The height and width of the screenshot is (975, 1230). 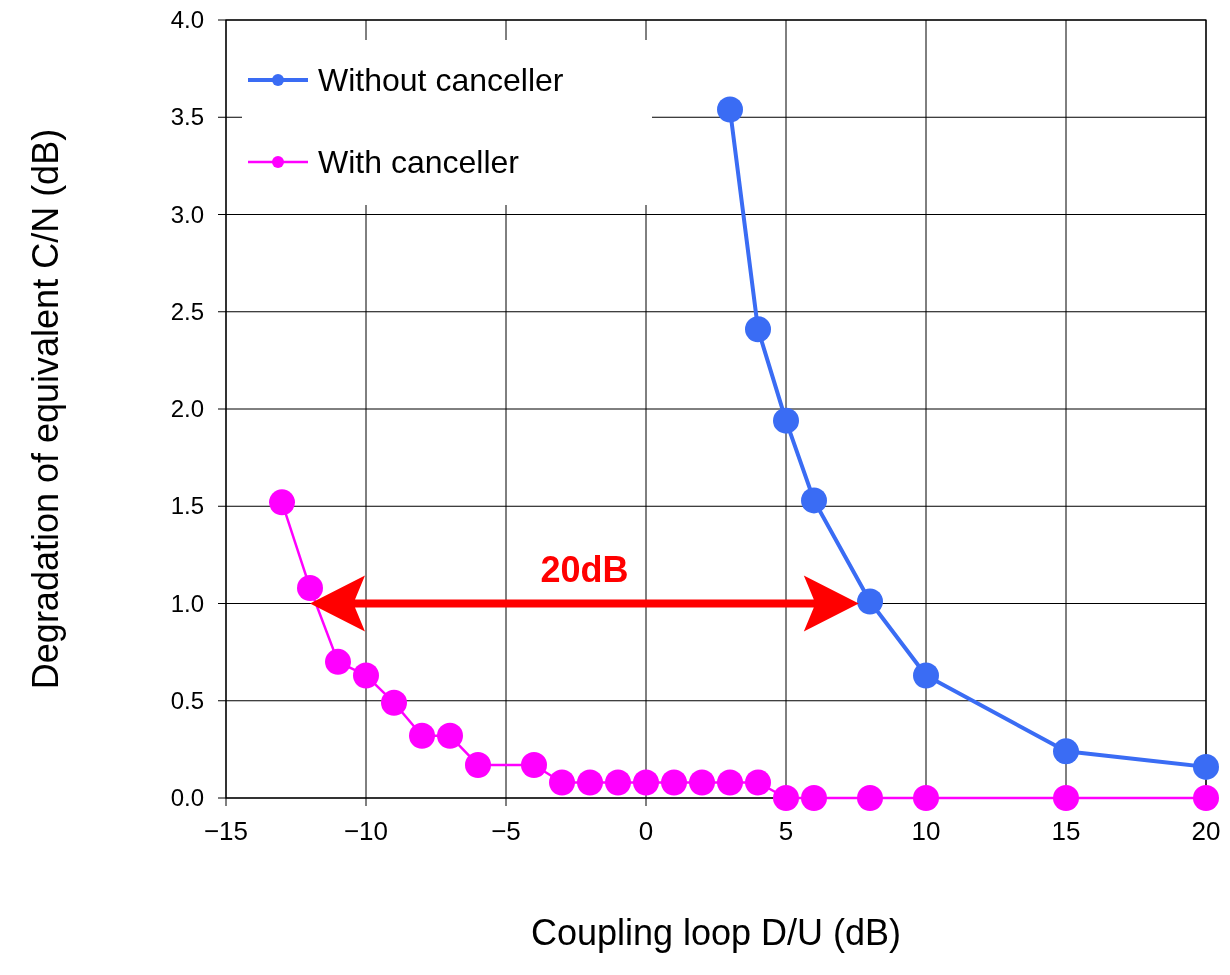 I want to click on y-tick-label: 0.5, so click(x=187, y=700).